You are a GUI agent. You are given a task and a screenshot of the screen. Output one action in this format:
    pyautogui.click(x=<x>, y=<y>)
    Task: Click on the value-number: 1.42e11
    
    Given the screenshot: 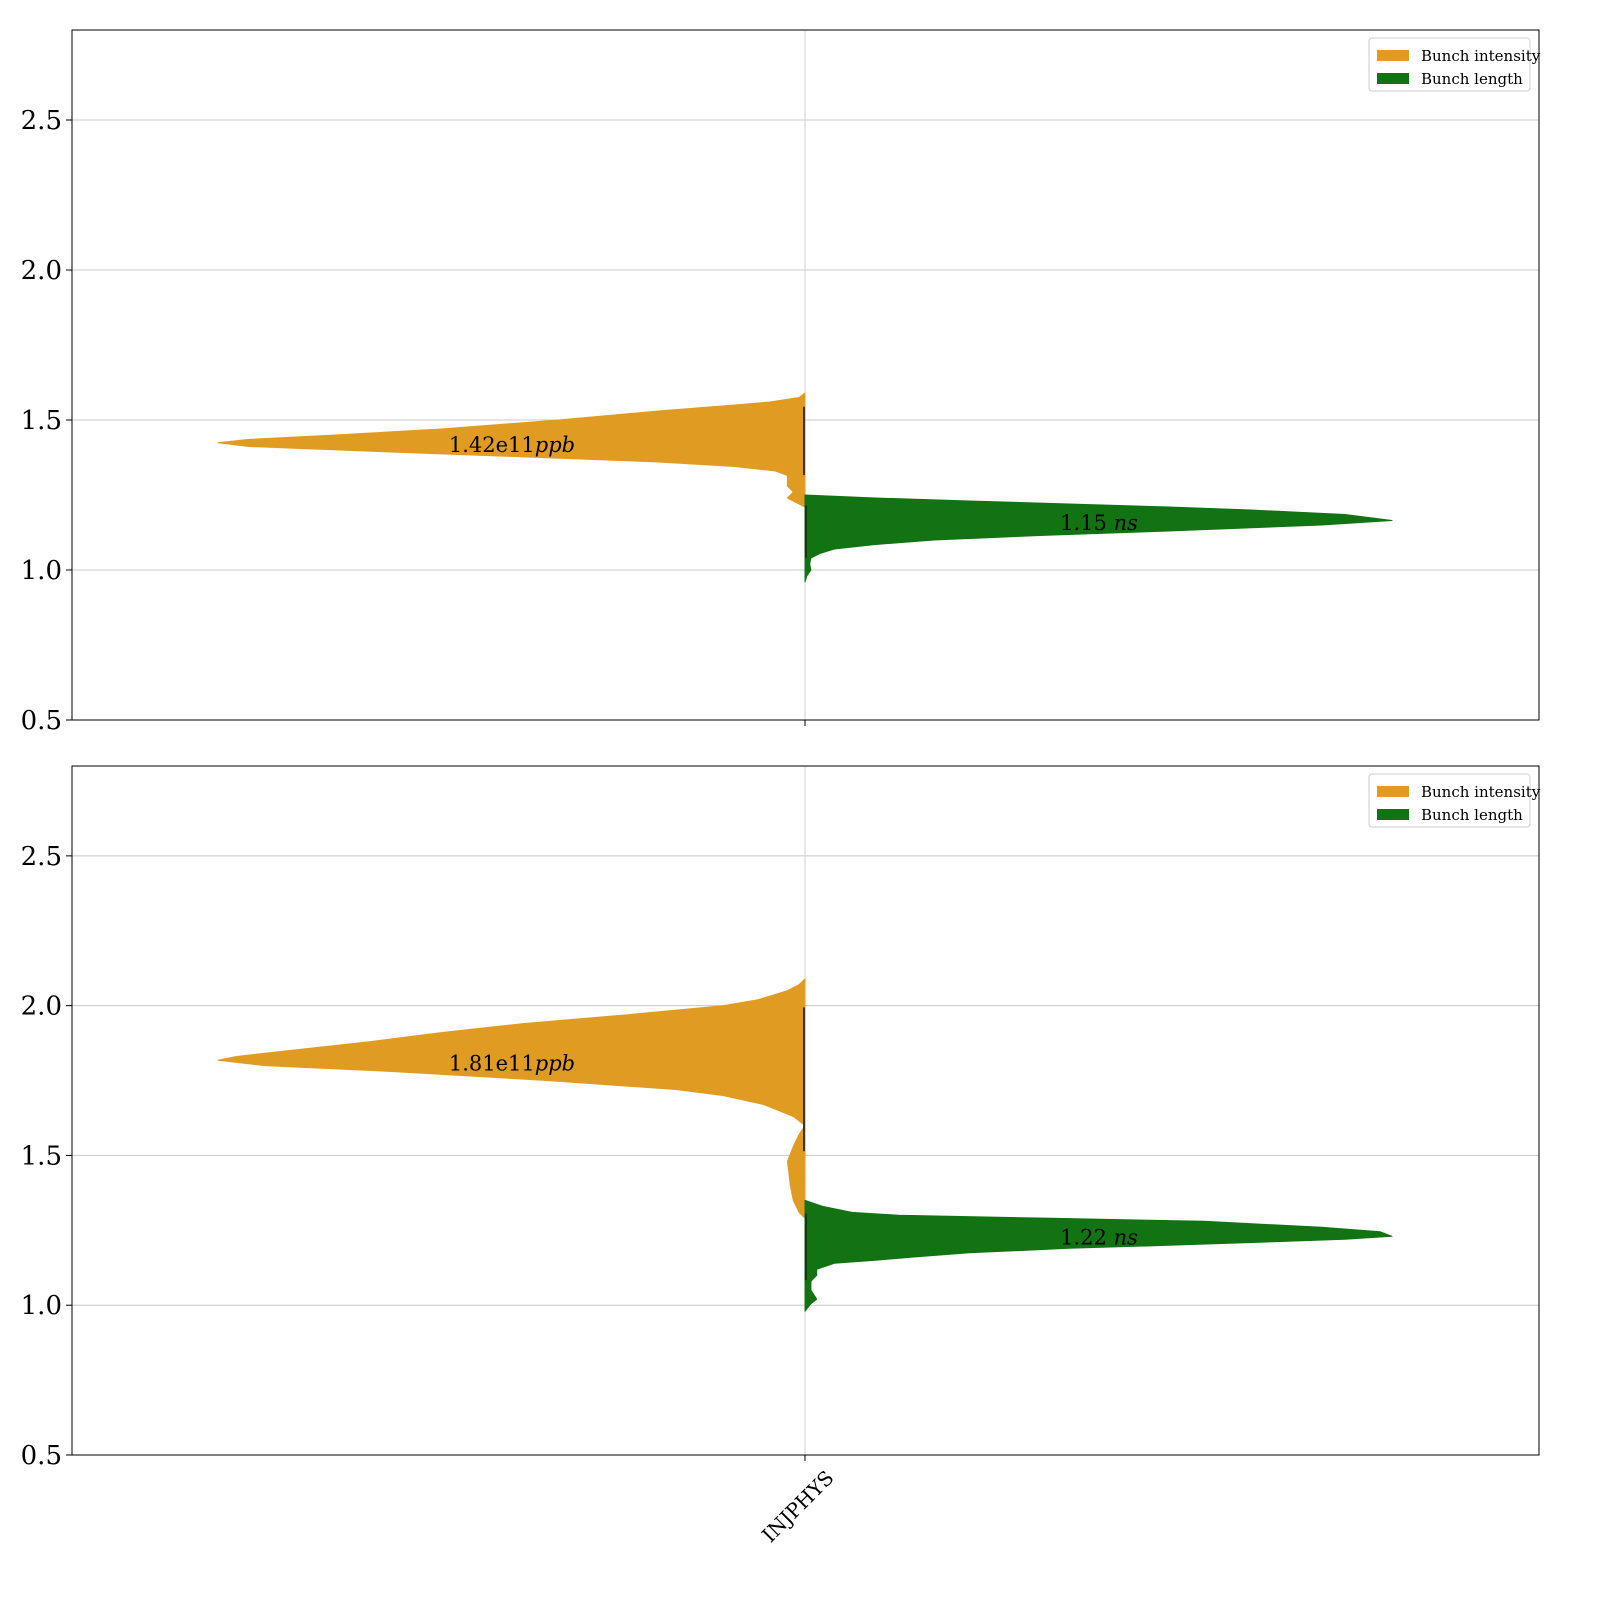 What is the action you would take?
    pyautogui.click(x=492, y=445)
    